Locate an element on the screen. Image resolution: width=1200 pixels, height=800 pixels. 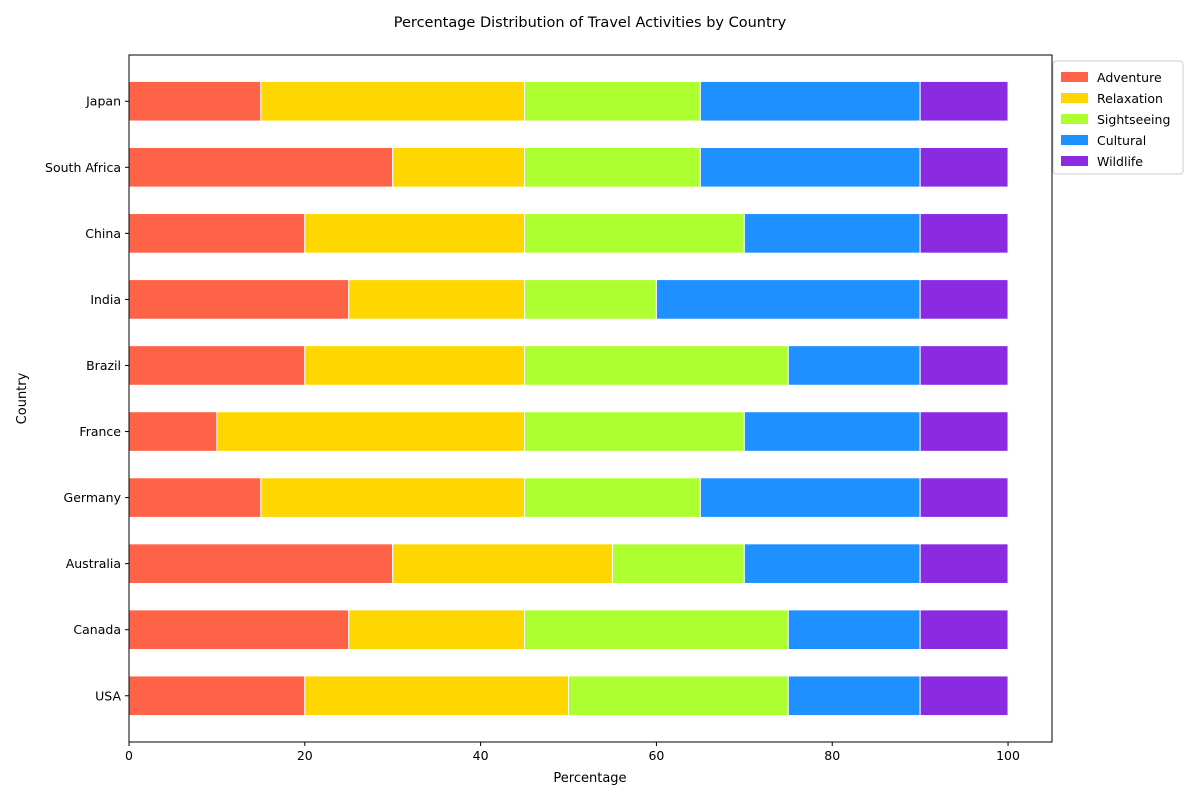
x-tick-label: 100 is located at coordinates (1008, 755).